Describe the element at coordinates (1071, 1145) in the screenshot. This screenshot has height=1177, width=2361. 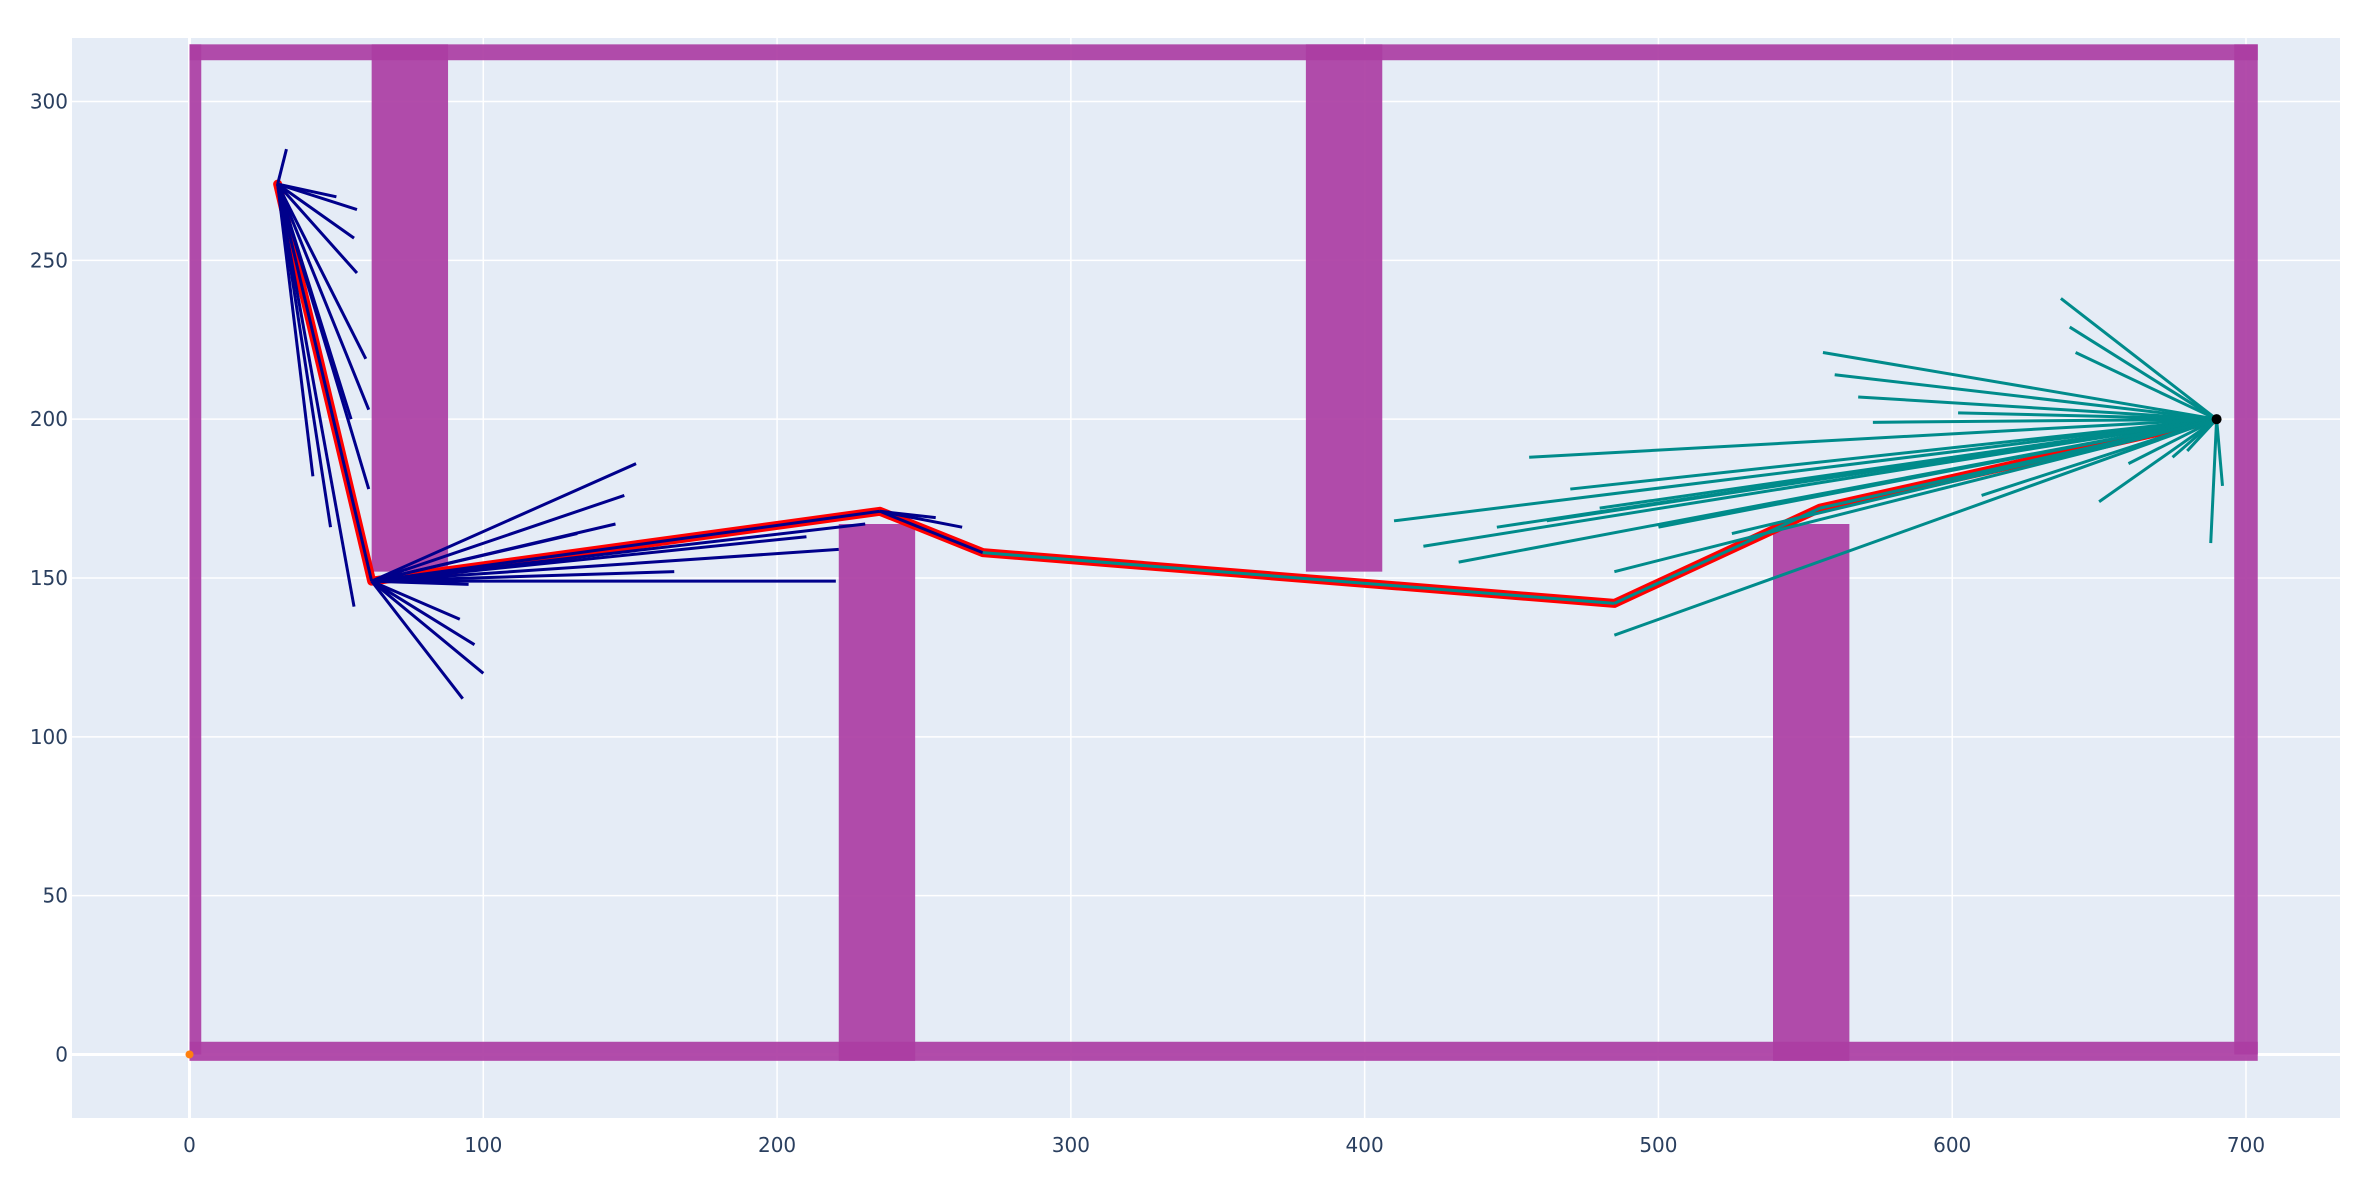
I see `x-tick-label: 300` at that location.